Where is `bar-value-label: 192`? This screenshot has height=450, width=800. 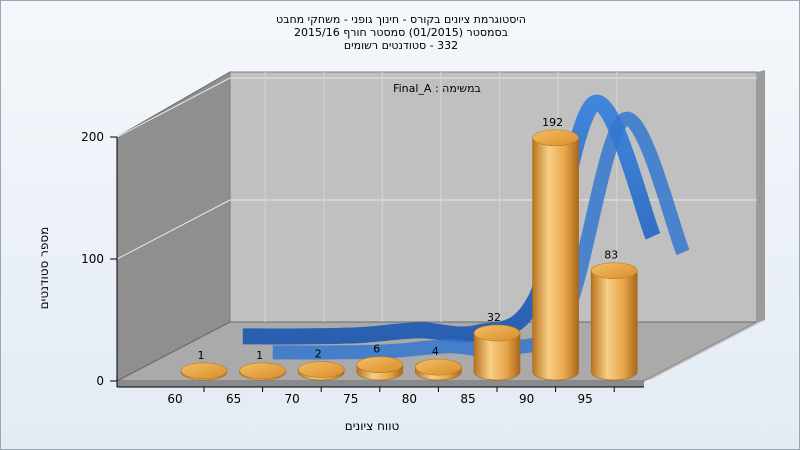
bar-value-label: 192 is located at coordinates (552, 122).